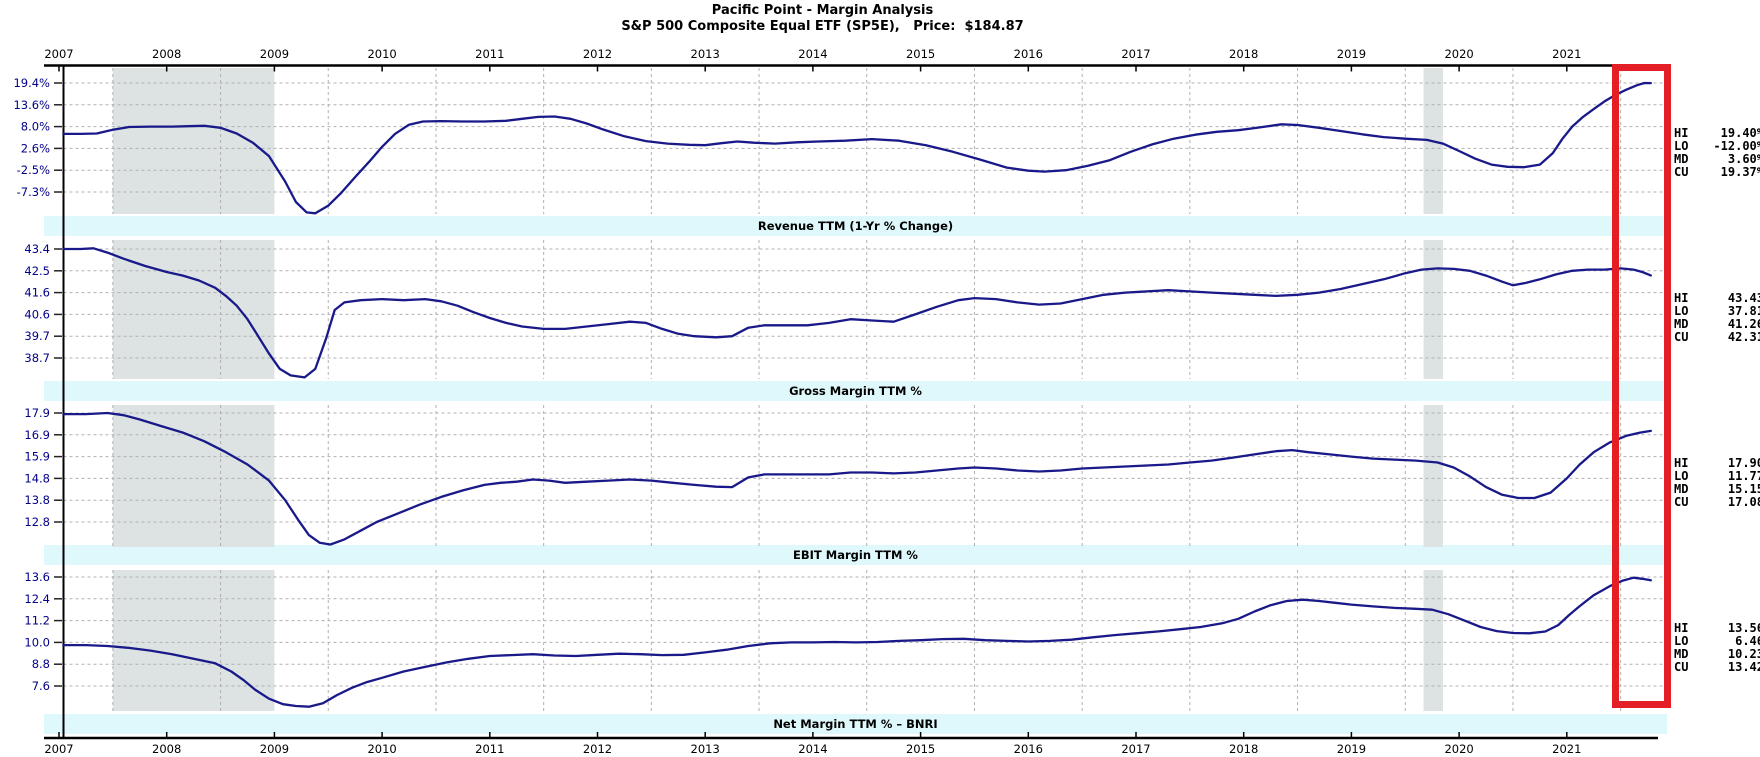 The width and height of the screenshot is (1760, 757). What do you see at coordinates (1747, 641) in the screenshot?
I see `stat-value: 6.46` at bounding box center [1747, 641].